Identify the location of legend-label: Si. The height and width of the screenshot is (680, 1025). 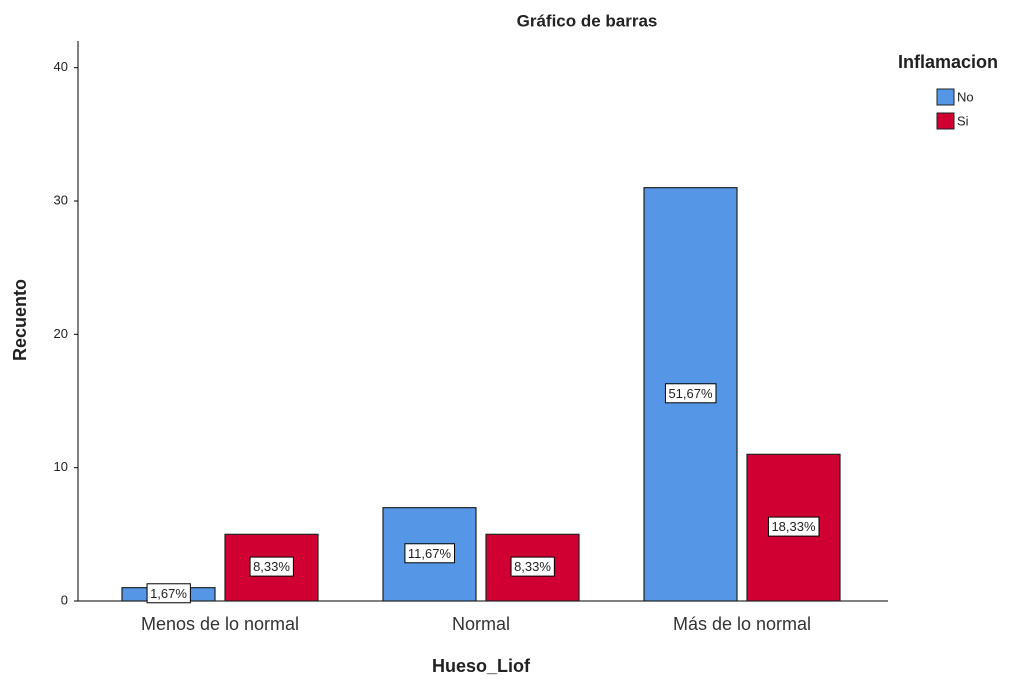
(963, 120).